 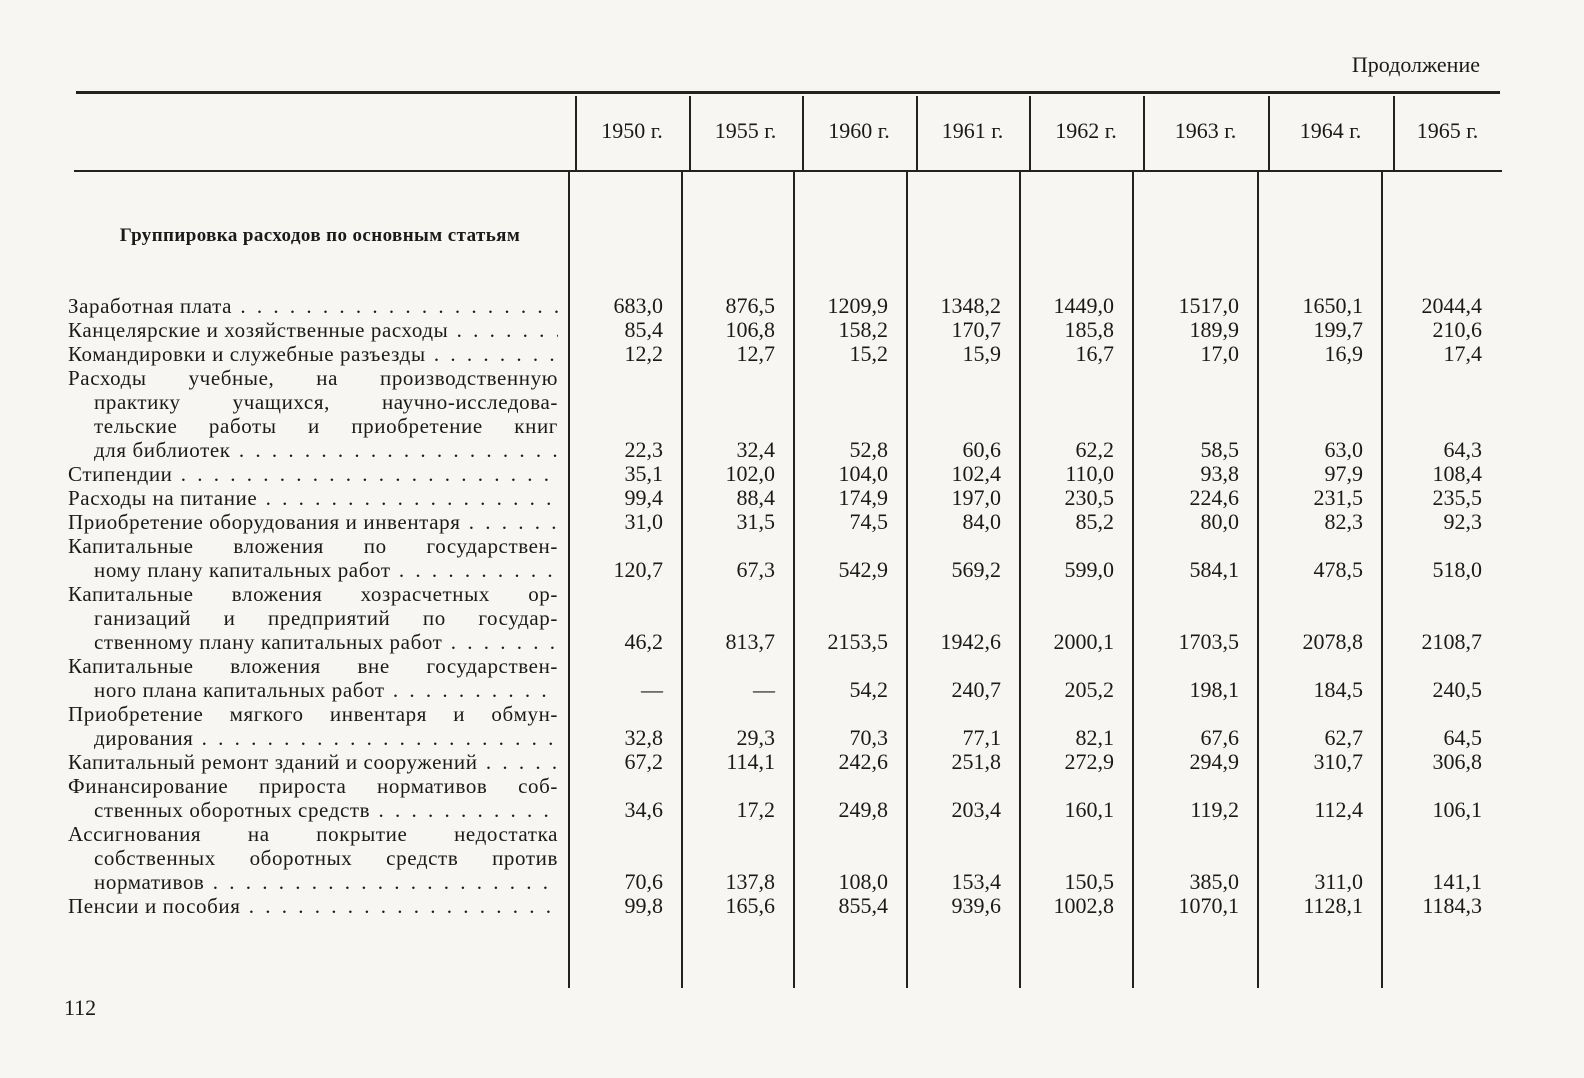 I want to click on cell-value: 17,2, so click(x=756, y=809).